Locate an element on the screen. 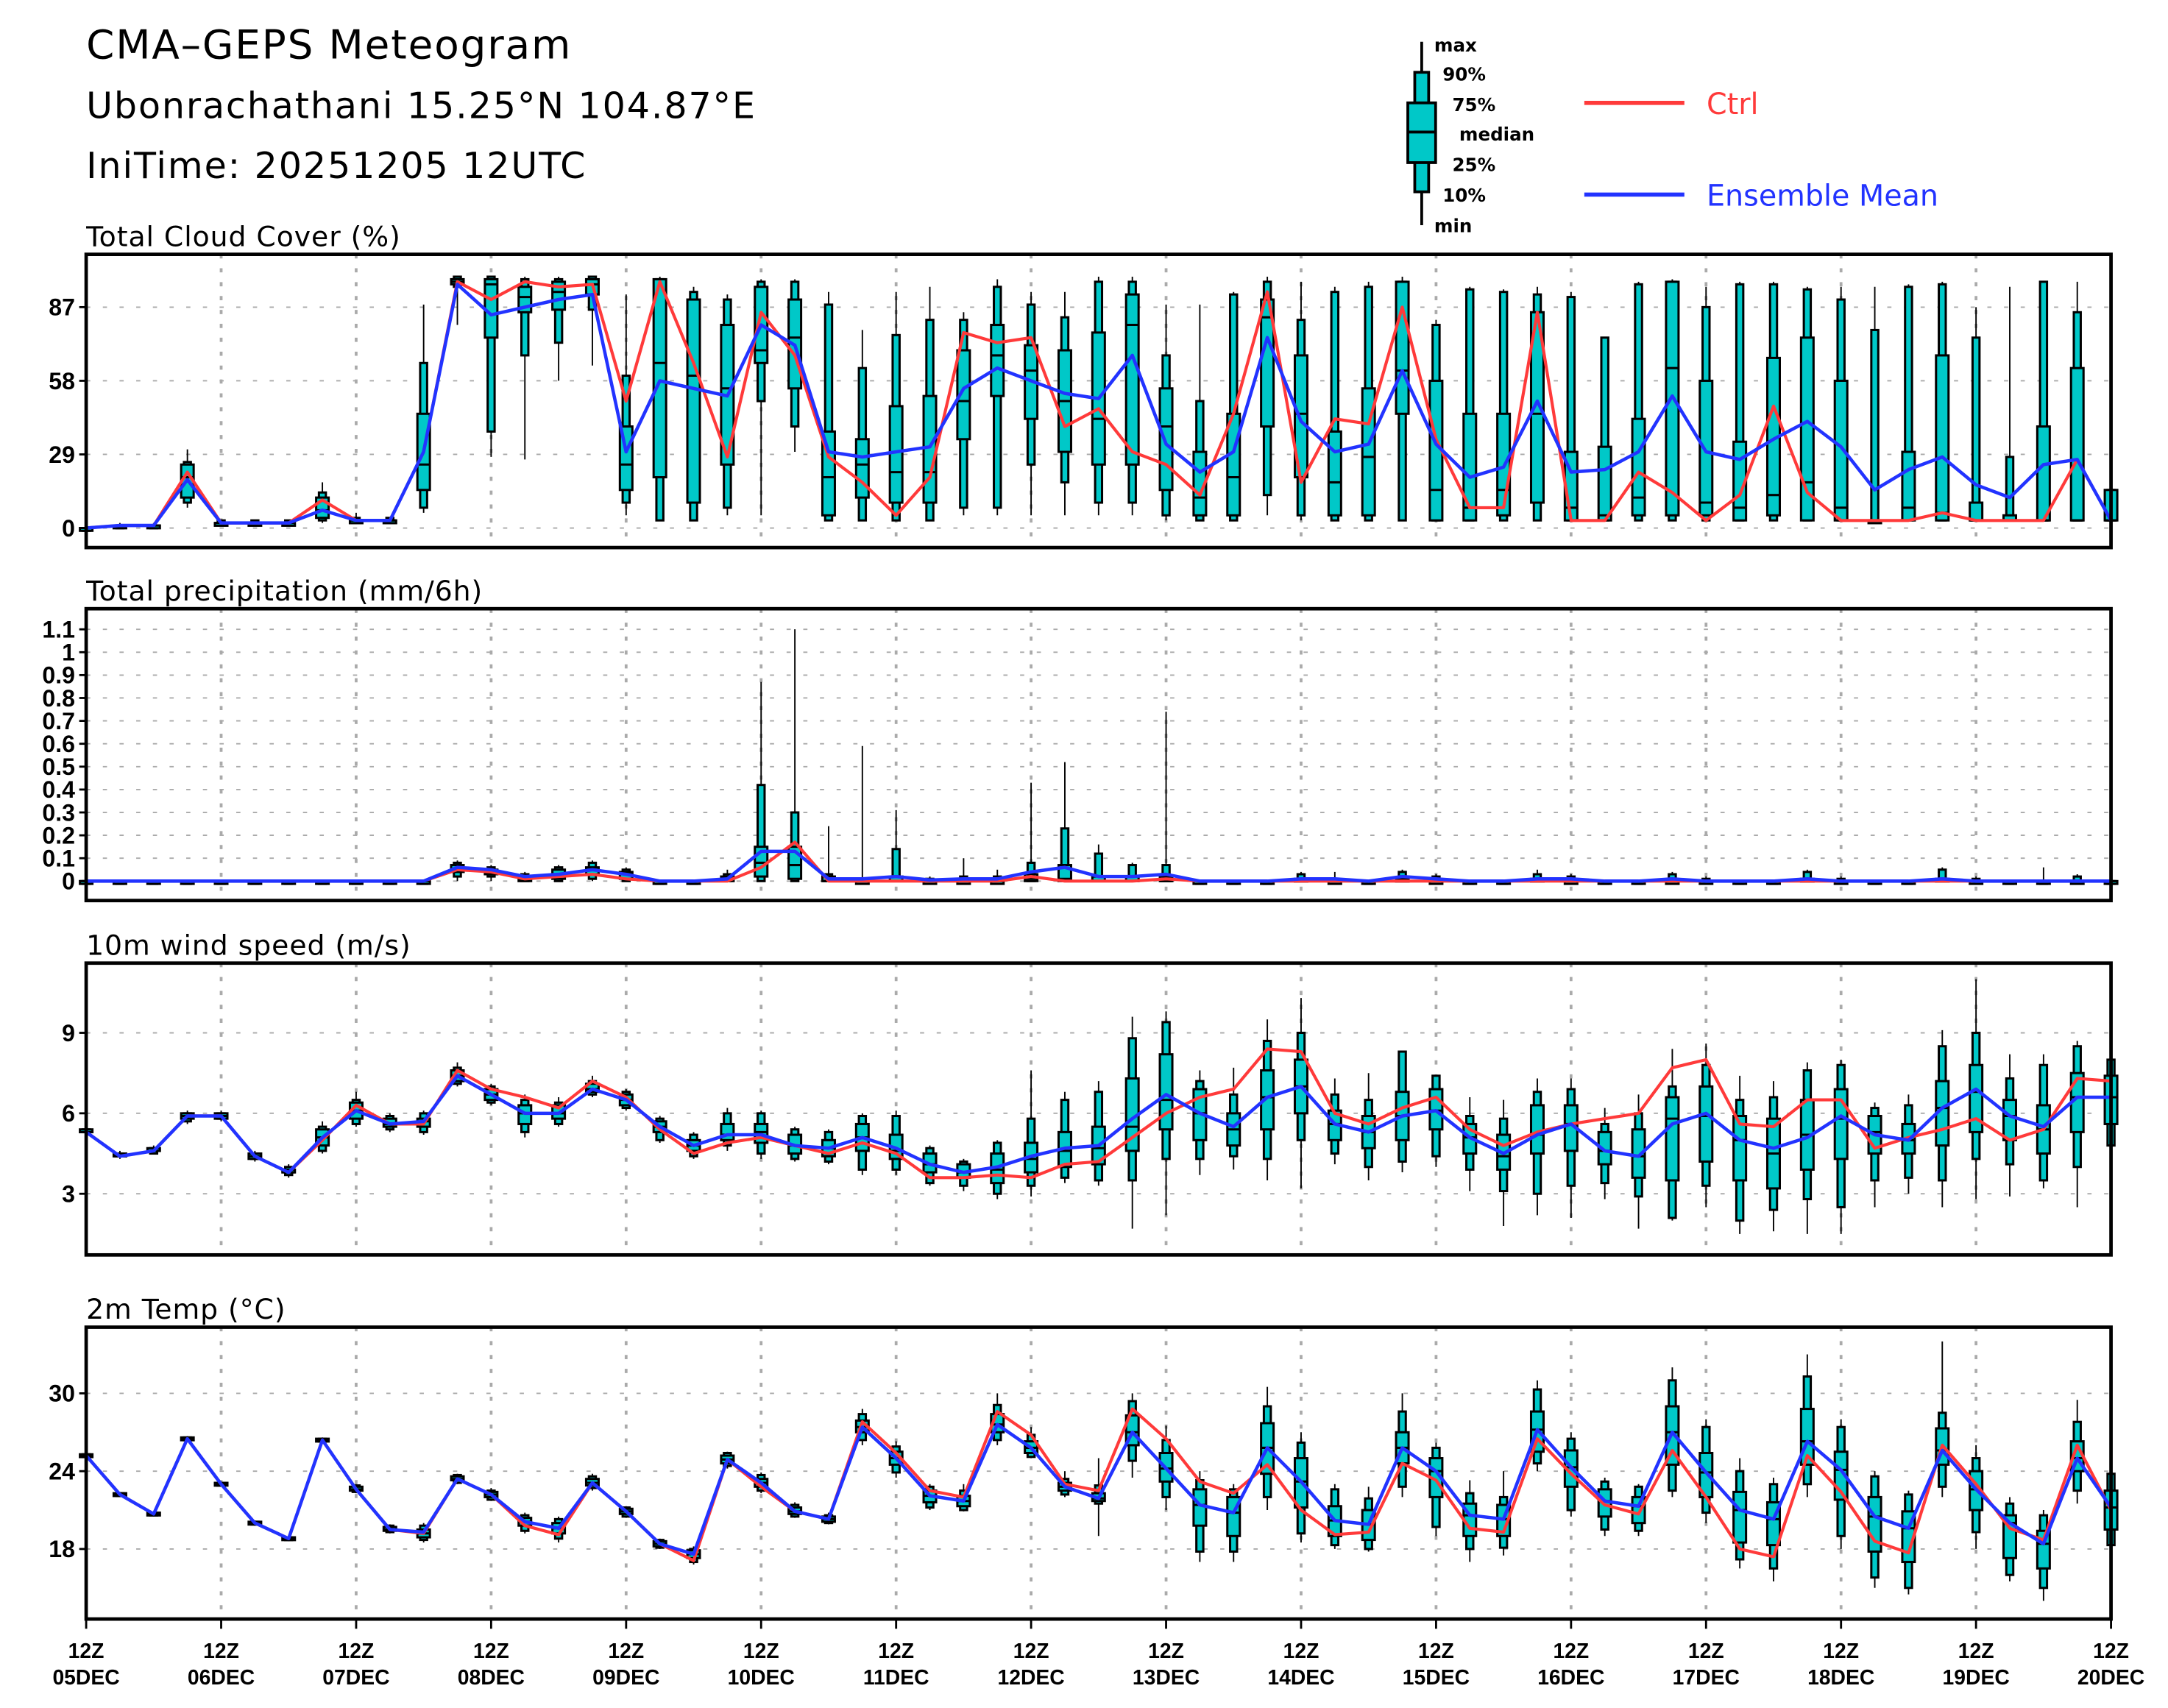 The image size is (2168, 1708). y-tick-label: 9 is located at coordinates (68, 1033).